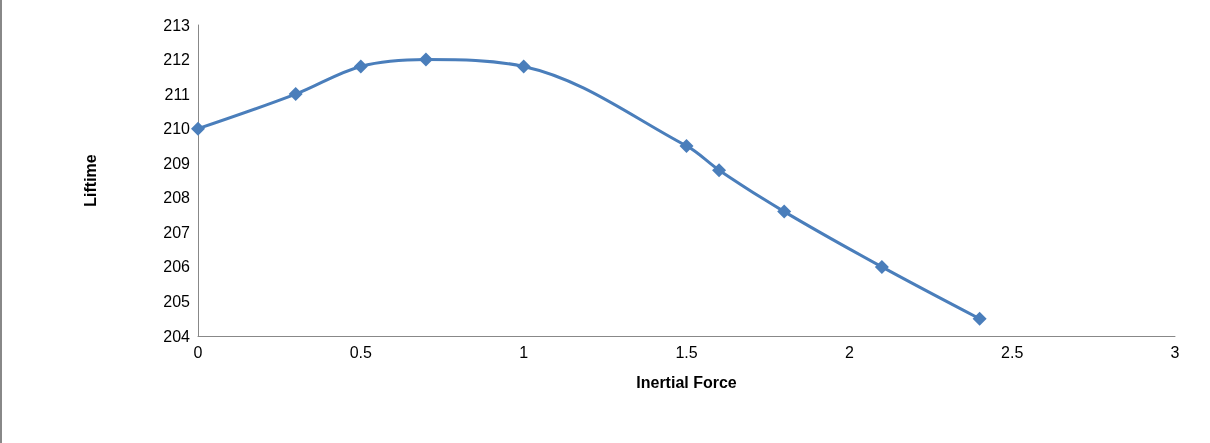  Describe the element at coordinates (177, 301) in the screenshot. I see `y-tick-label: 205` at that location.